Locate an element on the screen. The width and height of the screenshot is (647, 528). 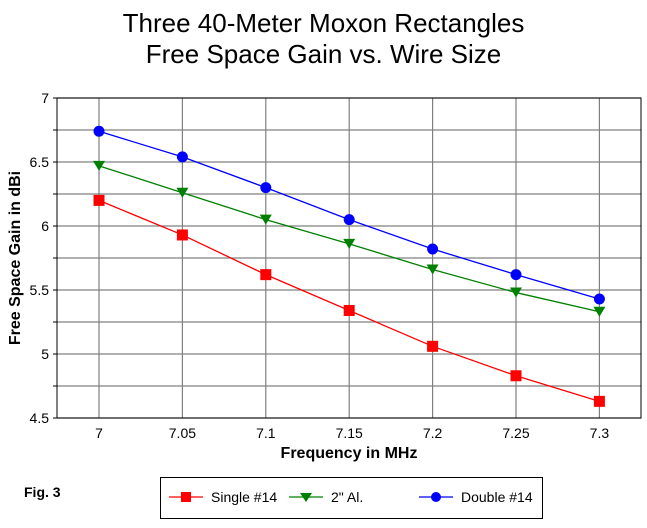
x-tick-label: 7 is located at coordinates (99, 433).